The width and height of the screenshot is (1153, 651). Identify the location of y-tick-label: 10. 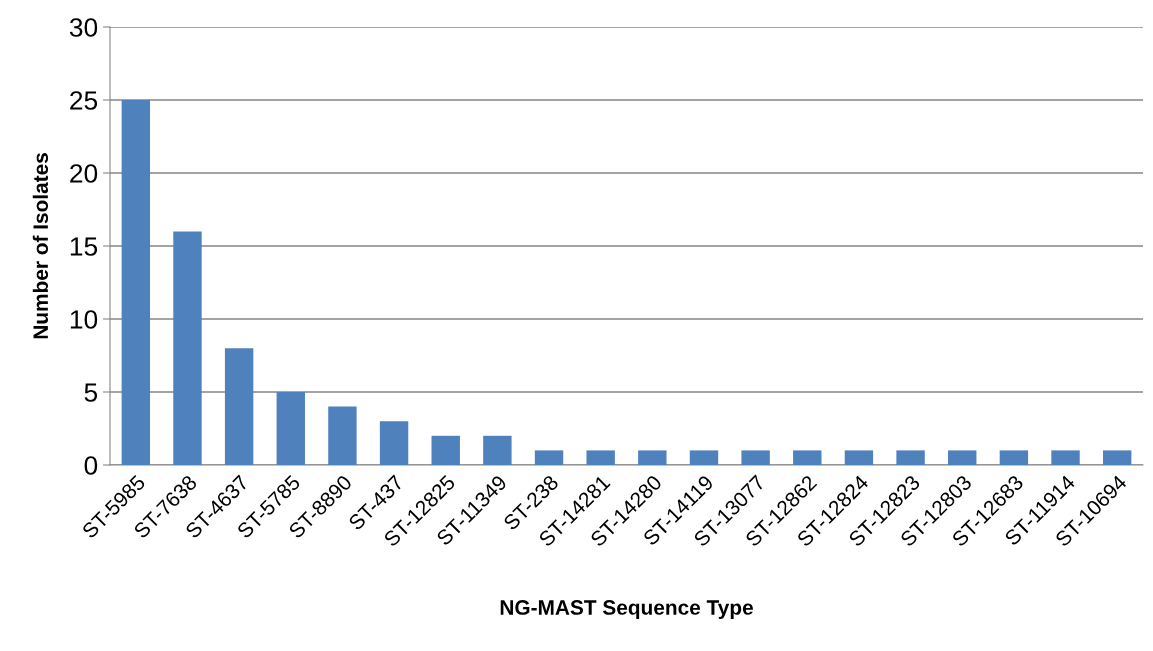
(84, 319).